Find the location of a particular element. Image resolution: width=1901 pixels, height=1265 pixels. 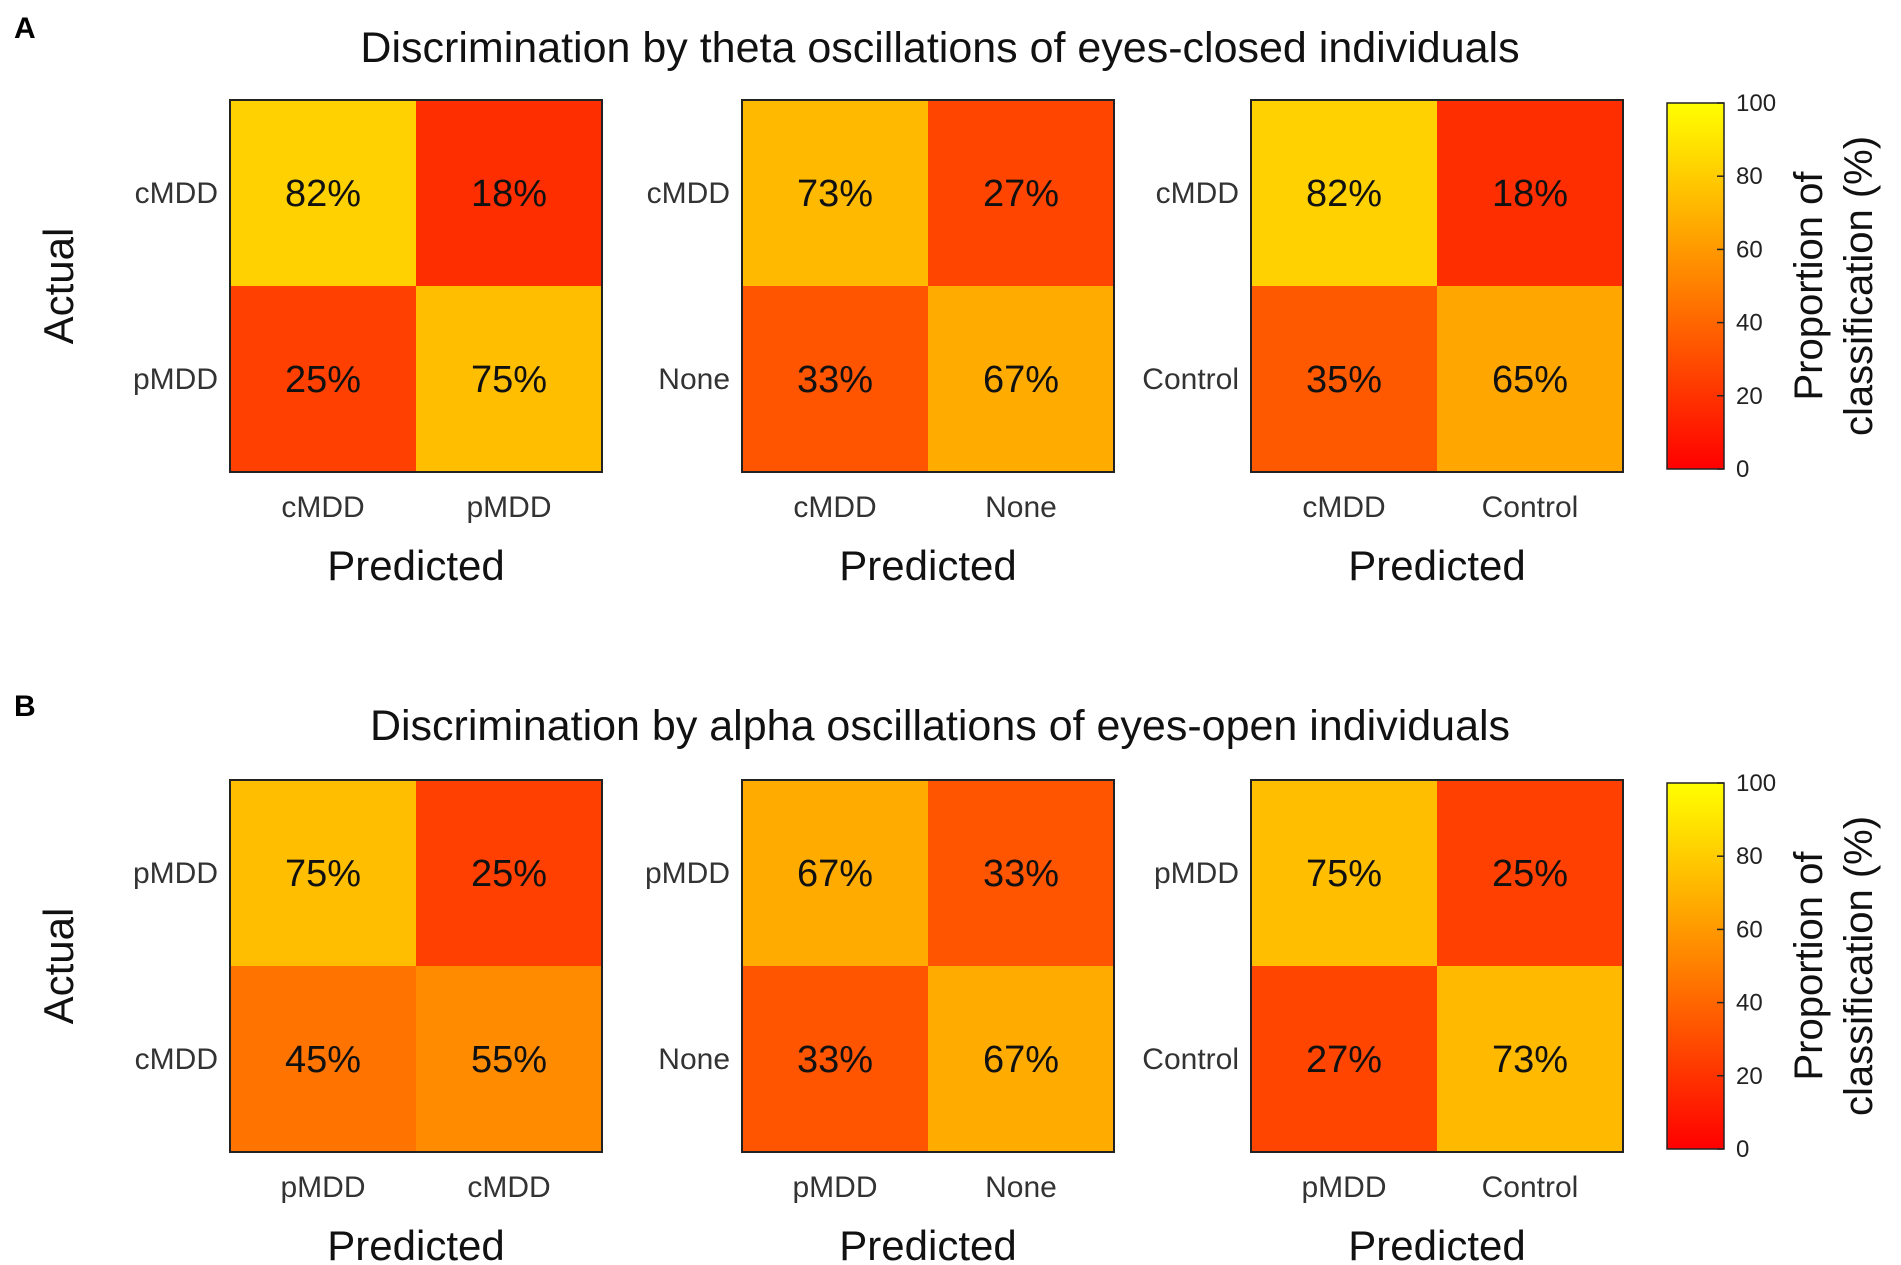

cell-value-label: 45% is located at coordinates (323, 1060).